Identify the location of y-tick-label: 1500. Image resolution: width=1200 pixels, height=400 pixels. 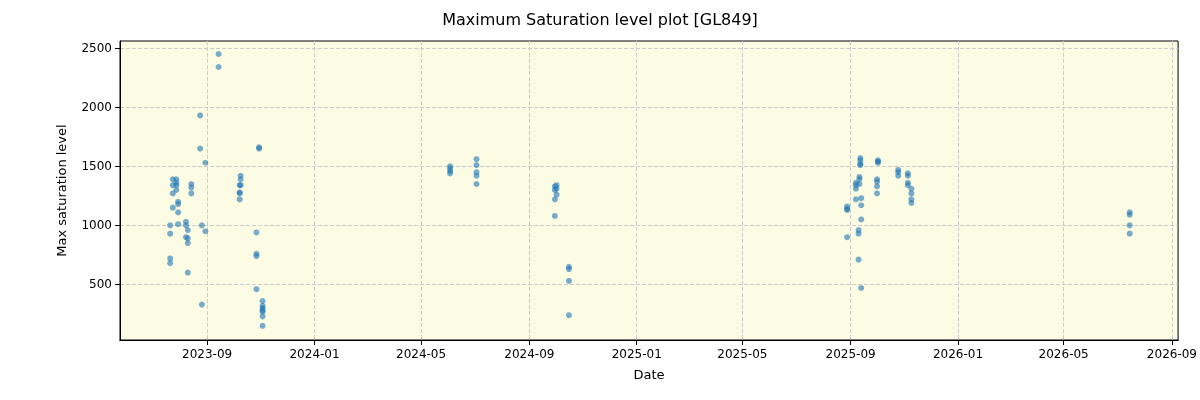
(96, 166).